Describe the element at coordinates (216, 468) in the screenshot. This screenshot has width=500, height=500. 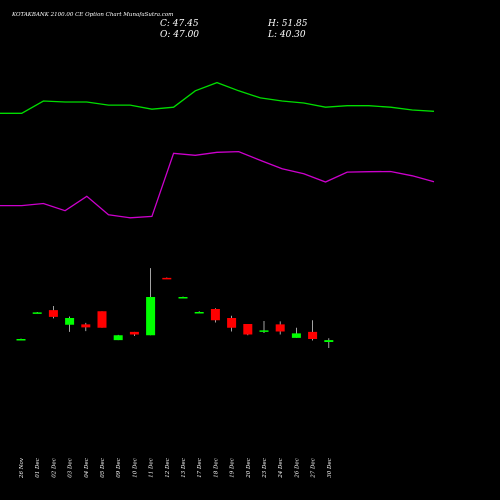
I see `x-tick-label: 18 Dec` at that location.